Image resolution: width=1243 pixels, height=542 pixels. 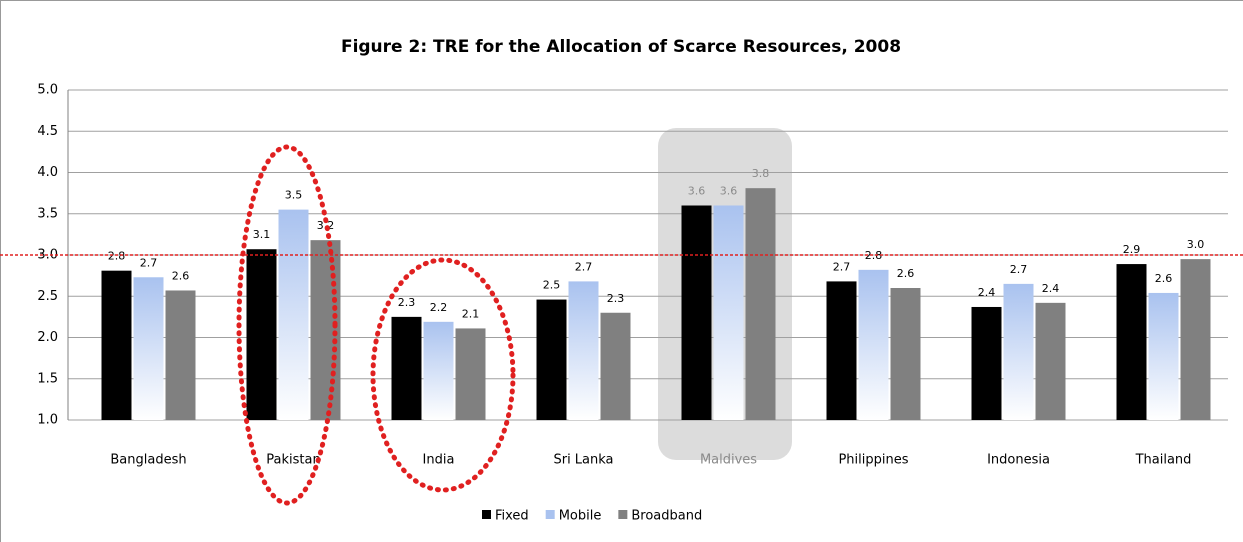 What do you see at coordinates (666, 516) in the screenshot?
I see `legend-label: Broadband` at bounding box center [666, 516].